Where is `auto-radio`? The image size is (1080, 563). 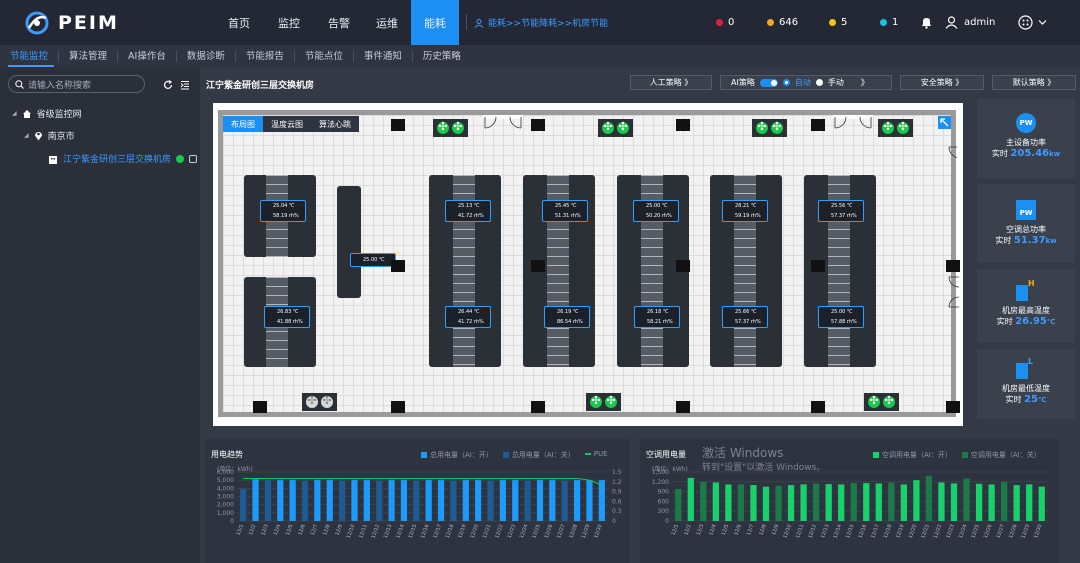
auto-radio is located at coordinates (786, 82).